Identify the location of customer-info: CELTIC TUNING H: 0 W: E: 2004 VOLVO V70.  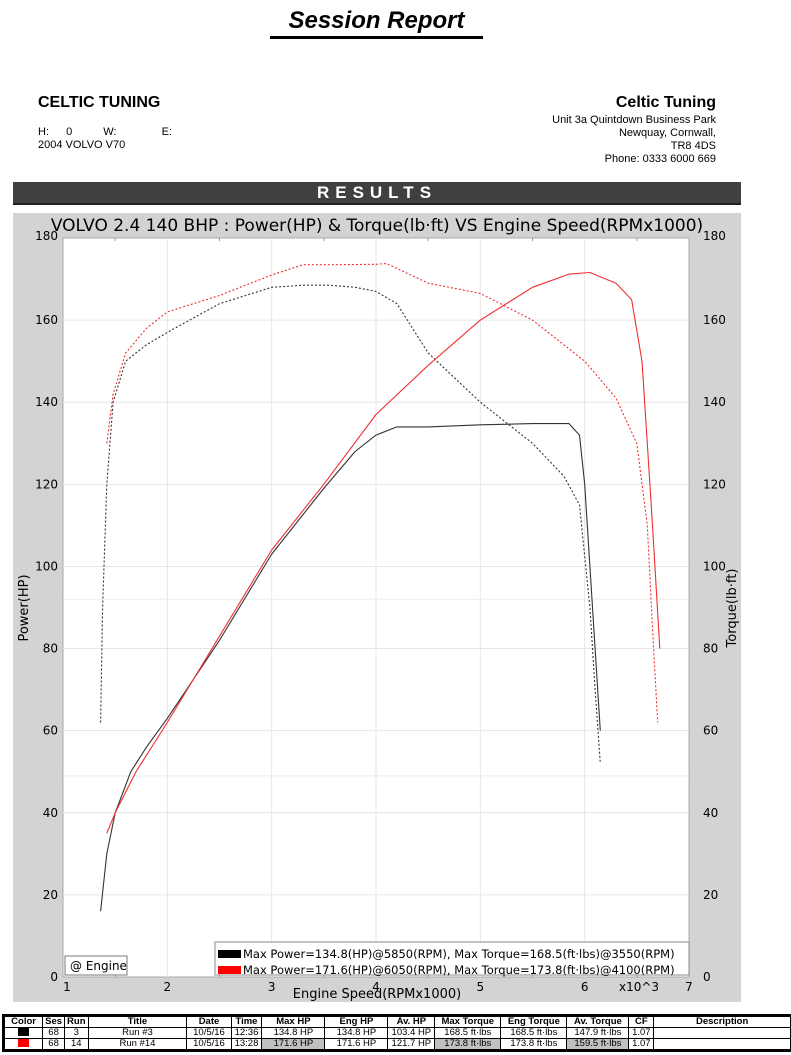
(126, 123).